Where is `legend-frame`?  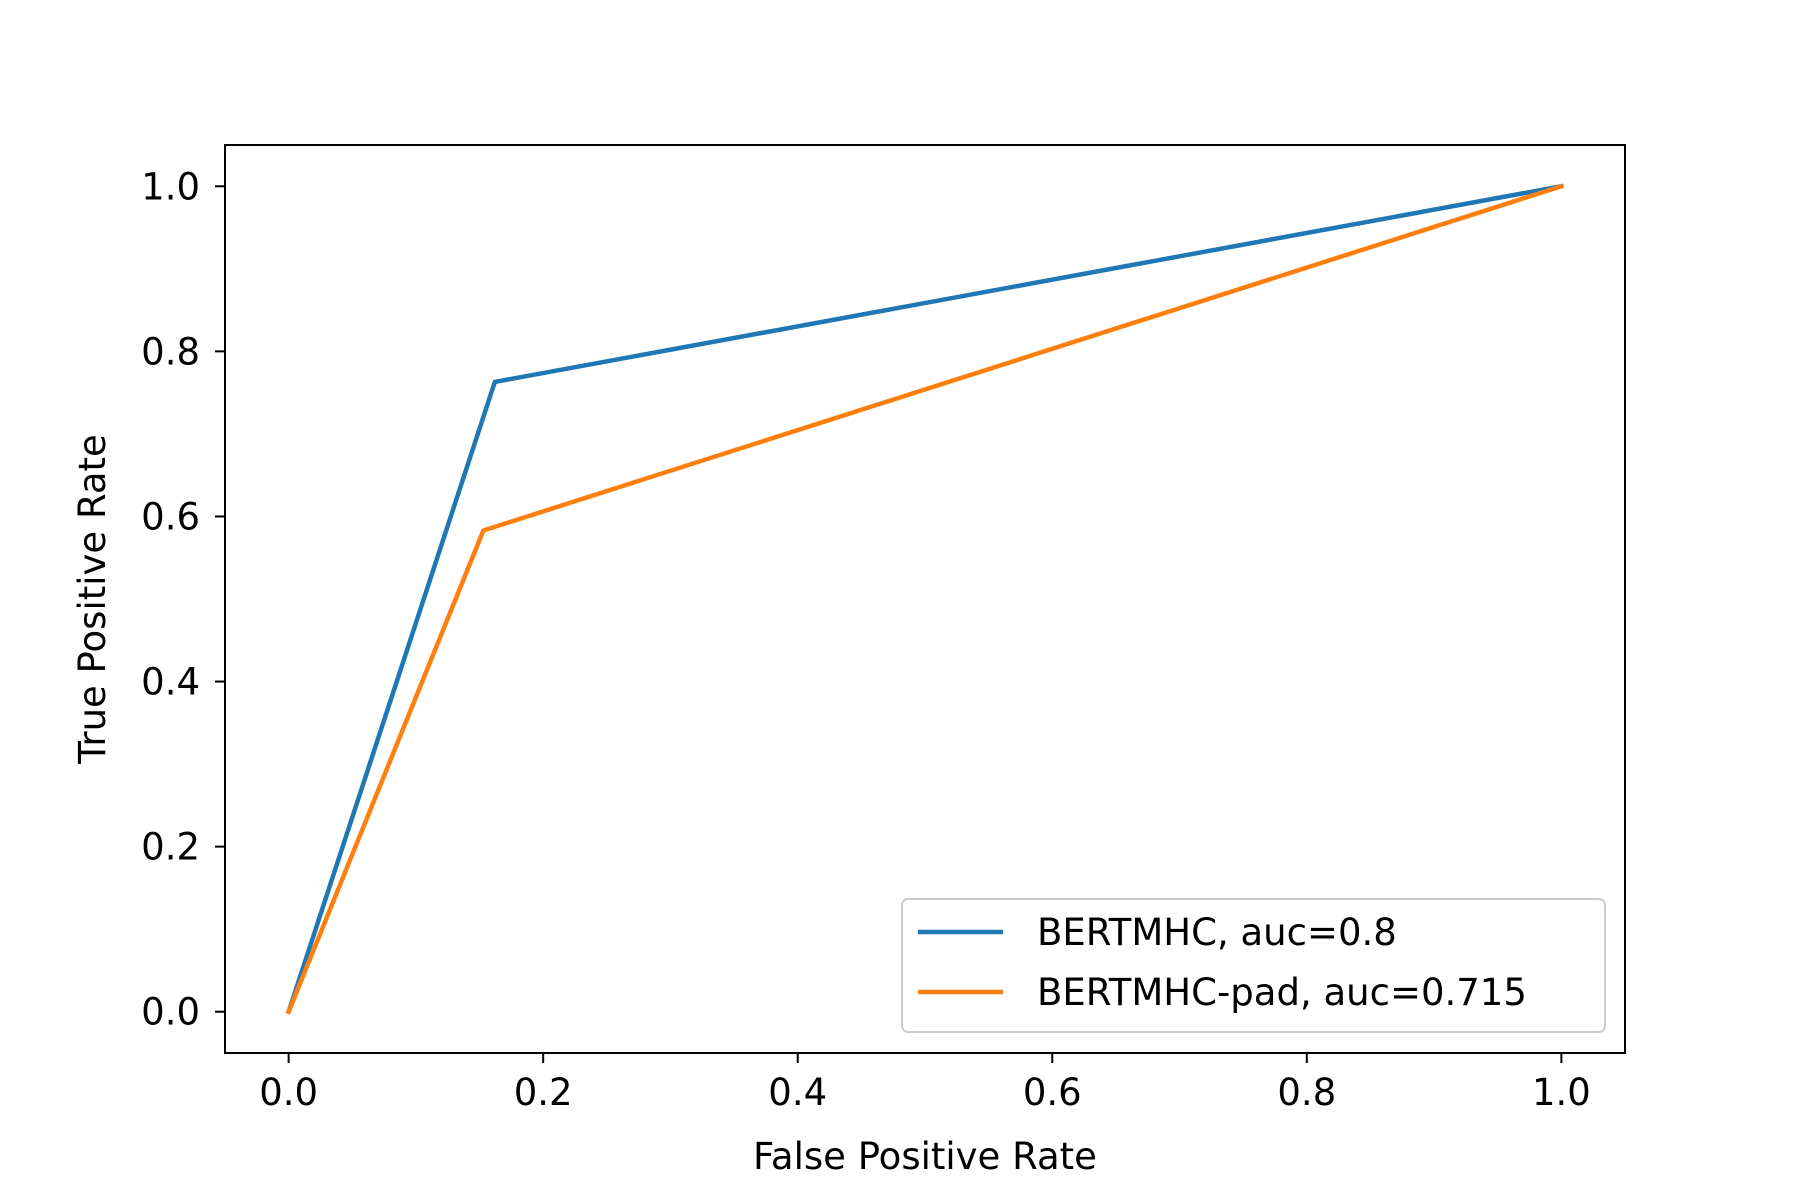
legend-frame is located at coordinates (1253, 965).